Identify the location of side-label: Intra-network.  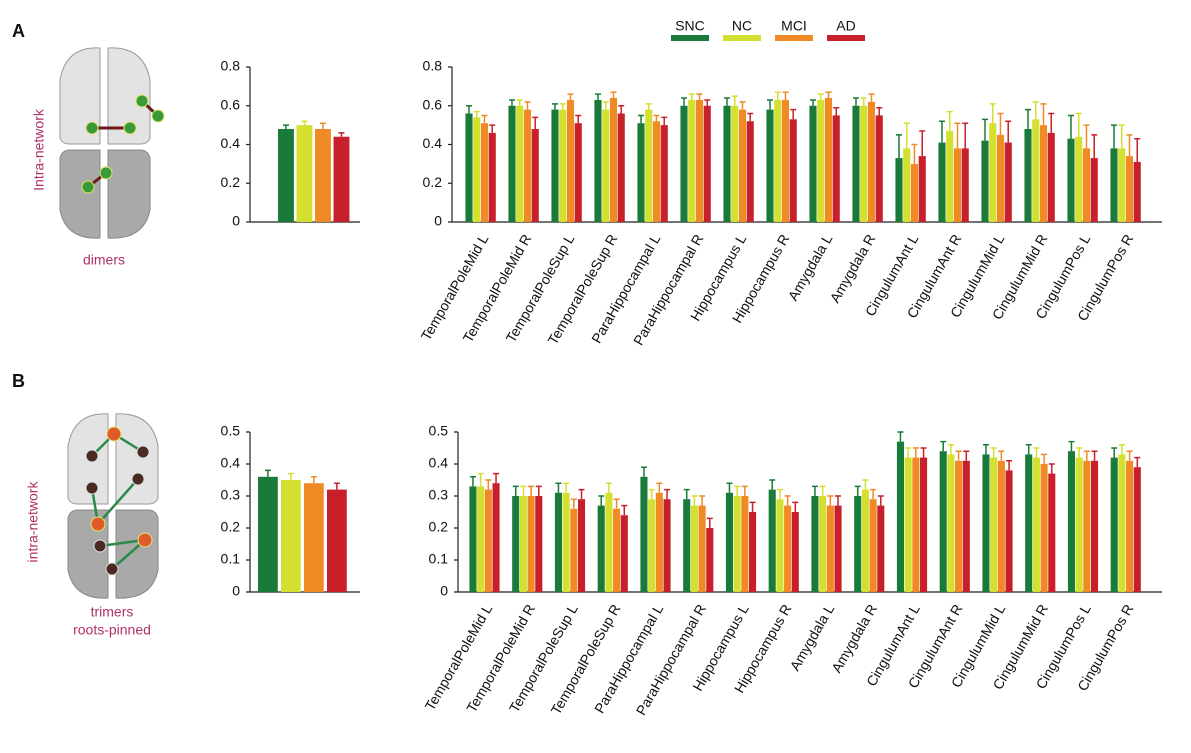
(39, 149).